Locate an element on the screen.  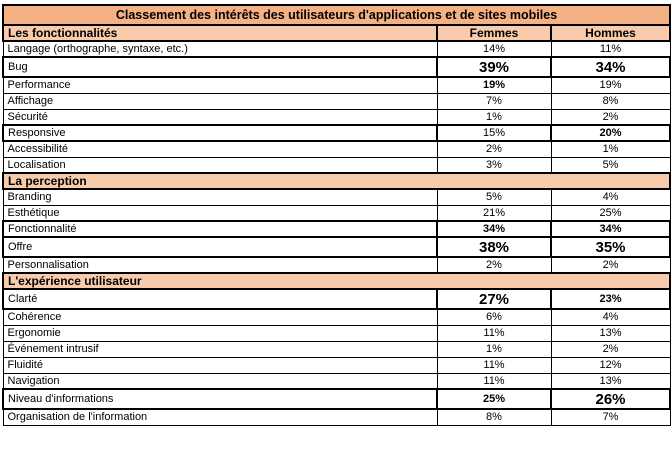
femmes-value-cell: 5% is located at coordinates (494, 197).